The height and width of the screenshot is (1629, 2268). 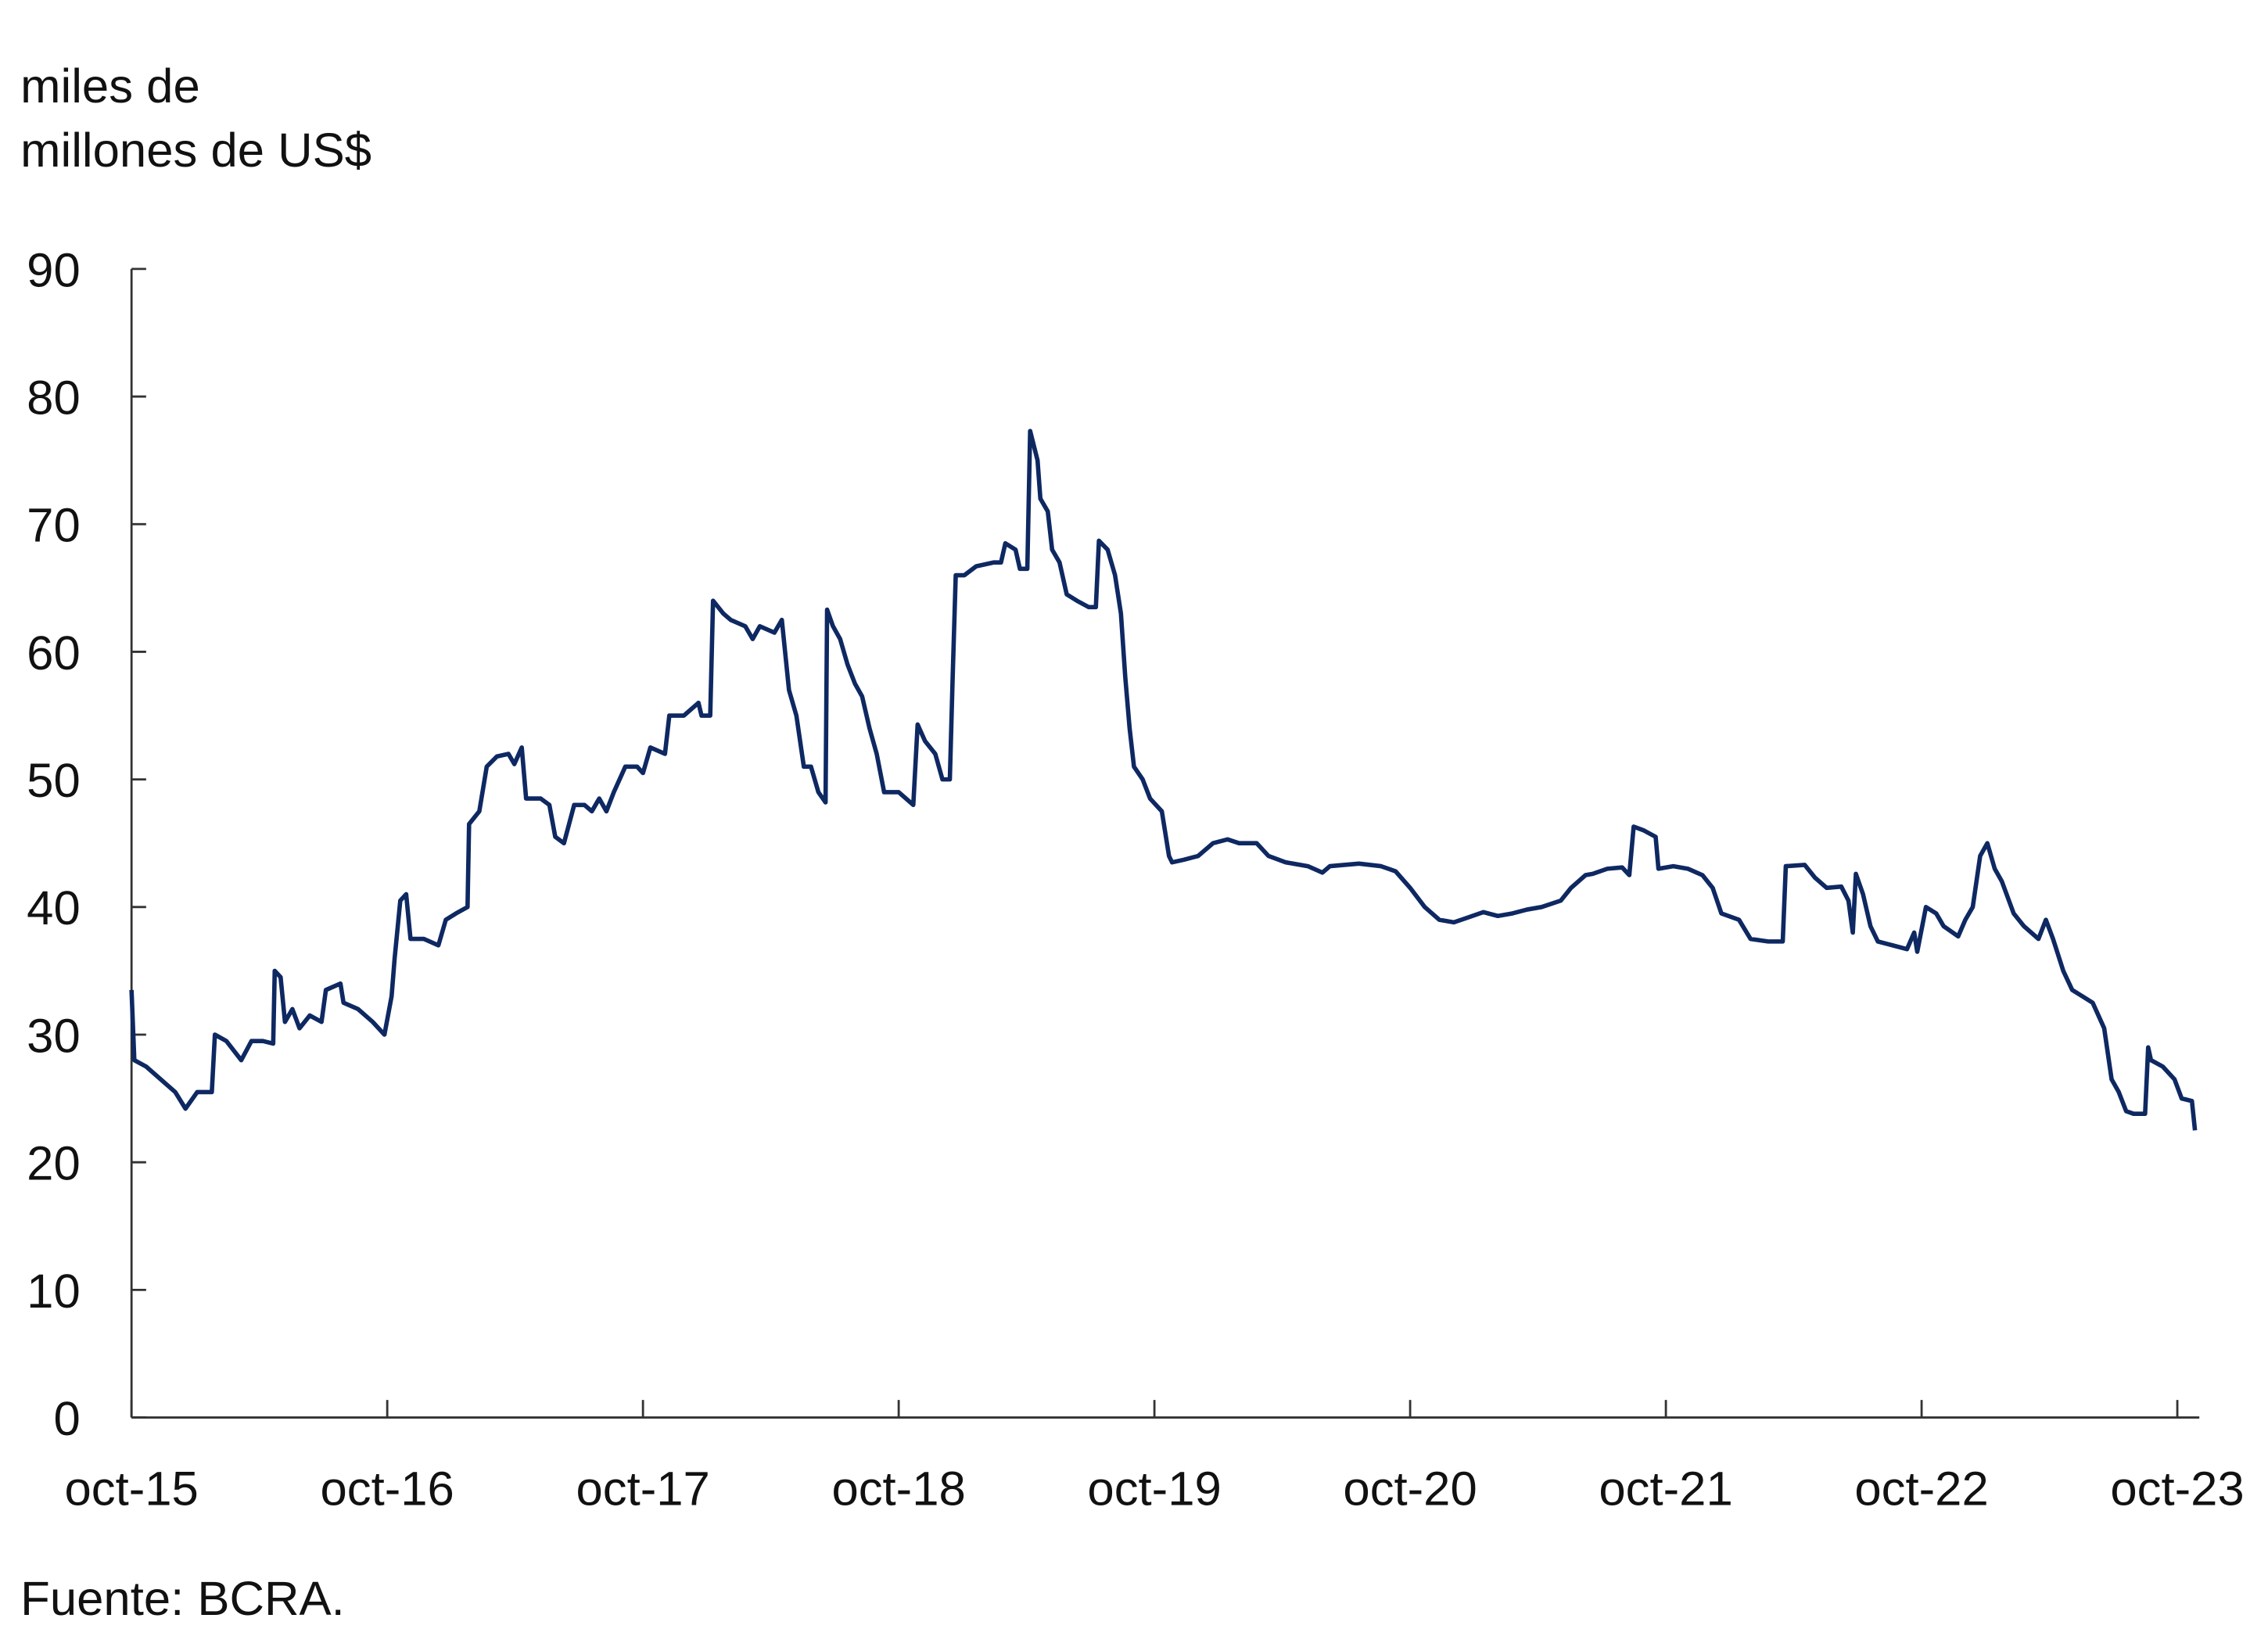 What do you see at coordinates (1665, 1489) in the screenshot?
I see `x-tick-label: oct-21` at bounding box center [1665, 1489].